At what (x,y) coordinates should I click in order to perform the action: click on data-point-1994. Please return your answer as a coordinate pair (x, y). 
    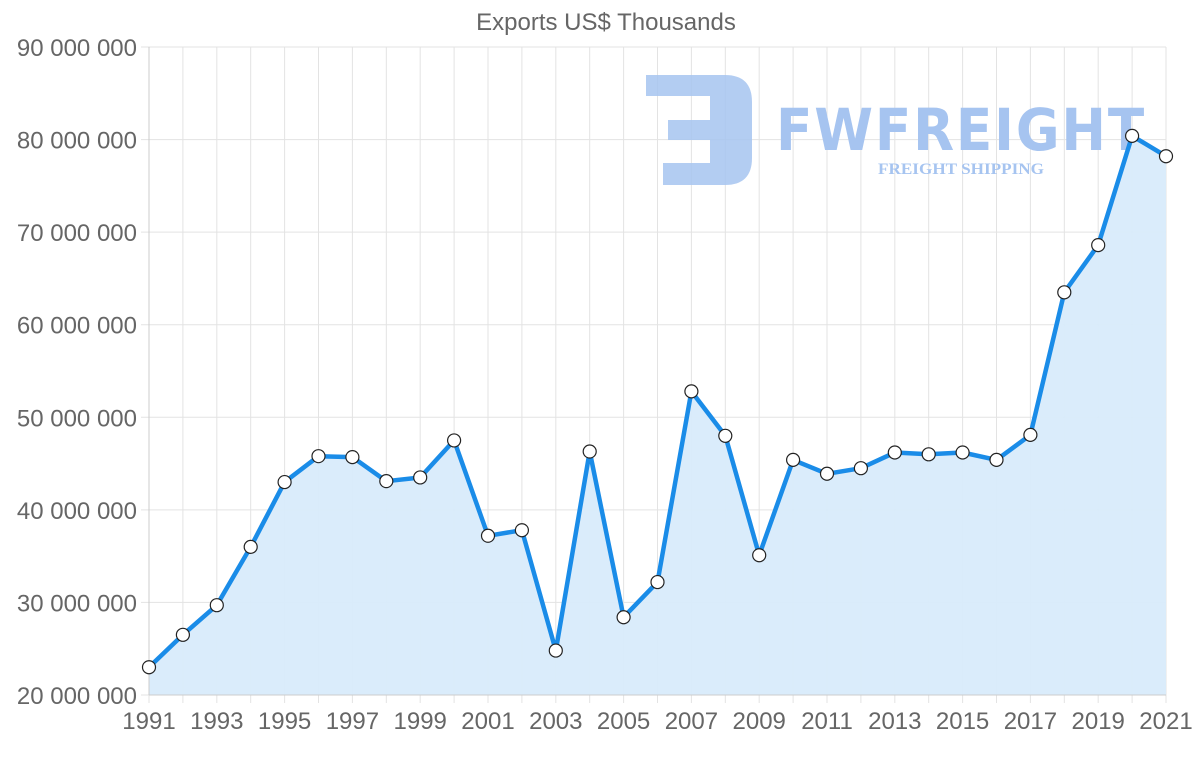
    Looking at the image, I should click on (250, 546).